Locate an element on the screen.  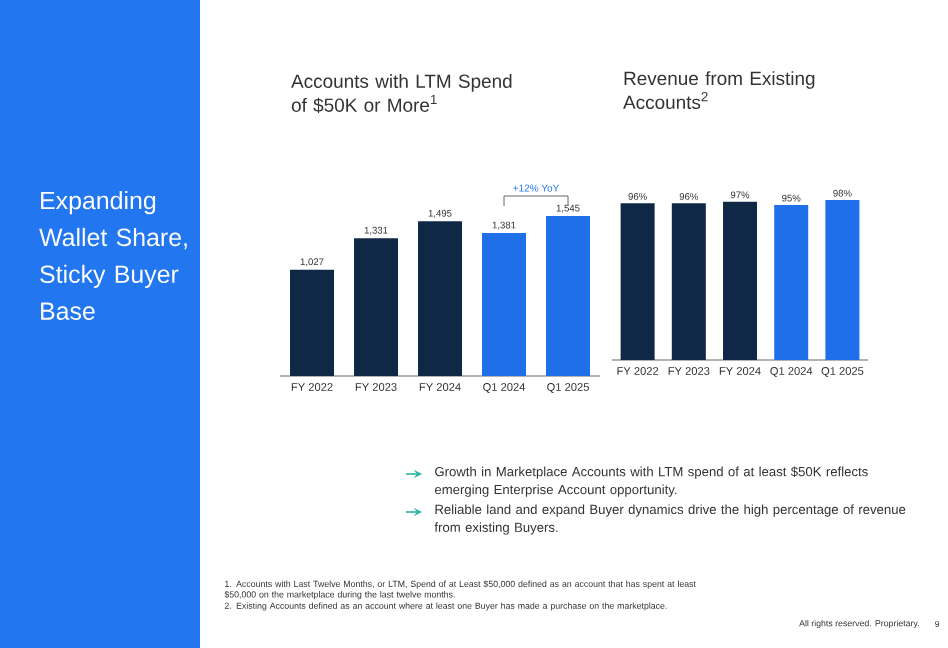
text: Expanding Wallet Share, Sticky Buyer Base is located at coordinates (113, 255).